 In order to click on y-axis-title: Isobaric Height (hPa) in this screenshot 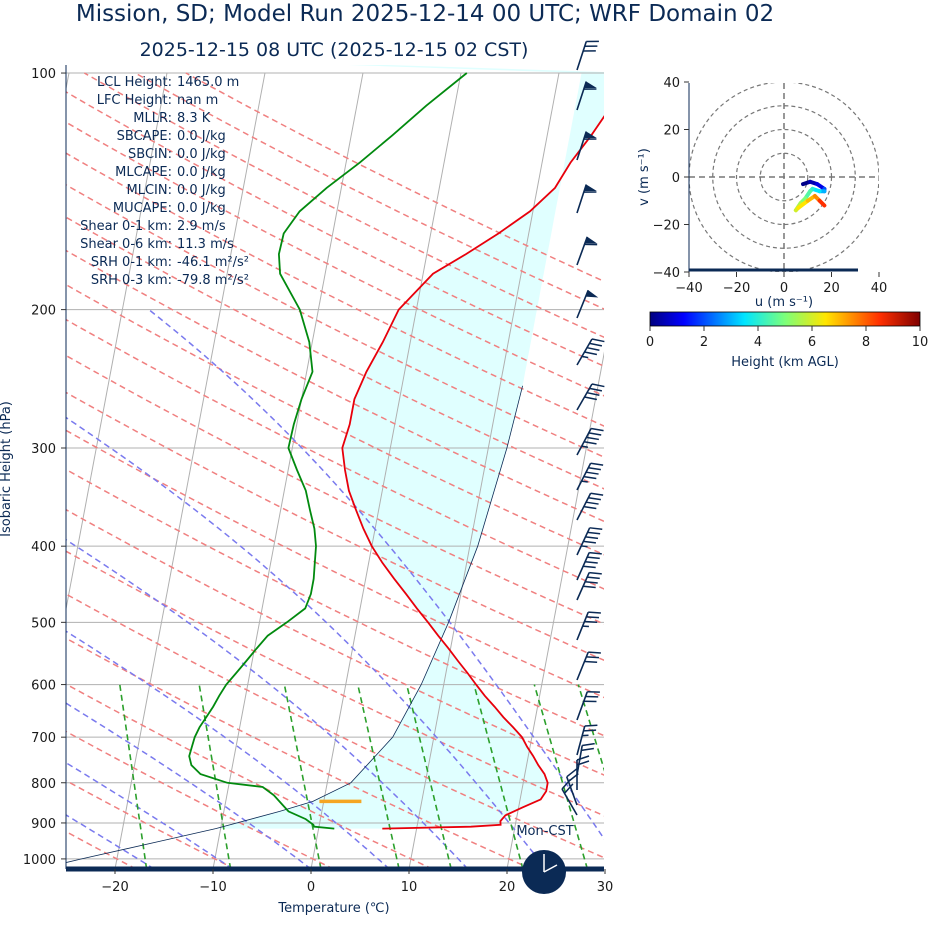, I will do `click(7, 469)`.